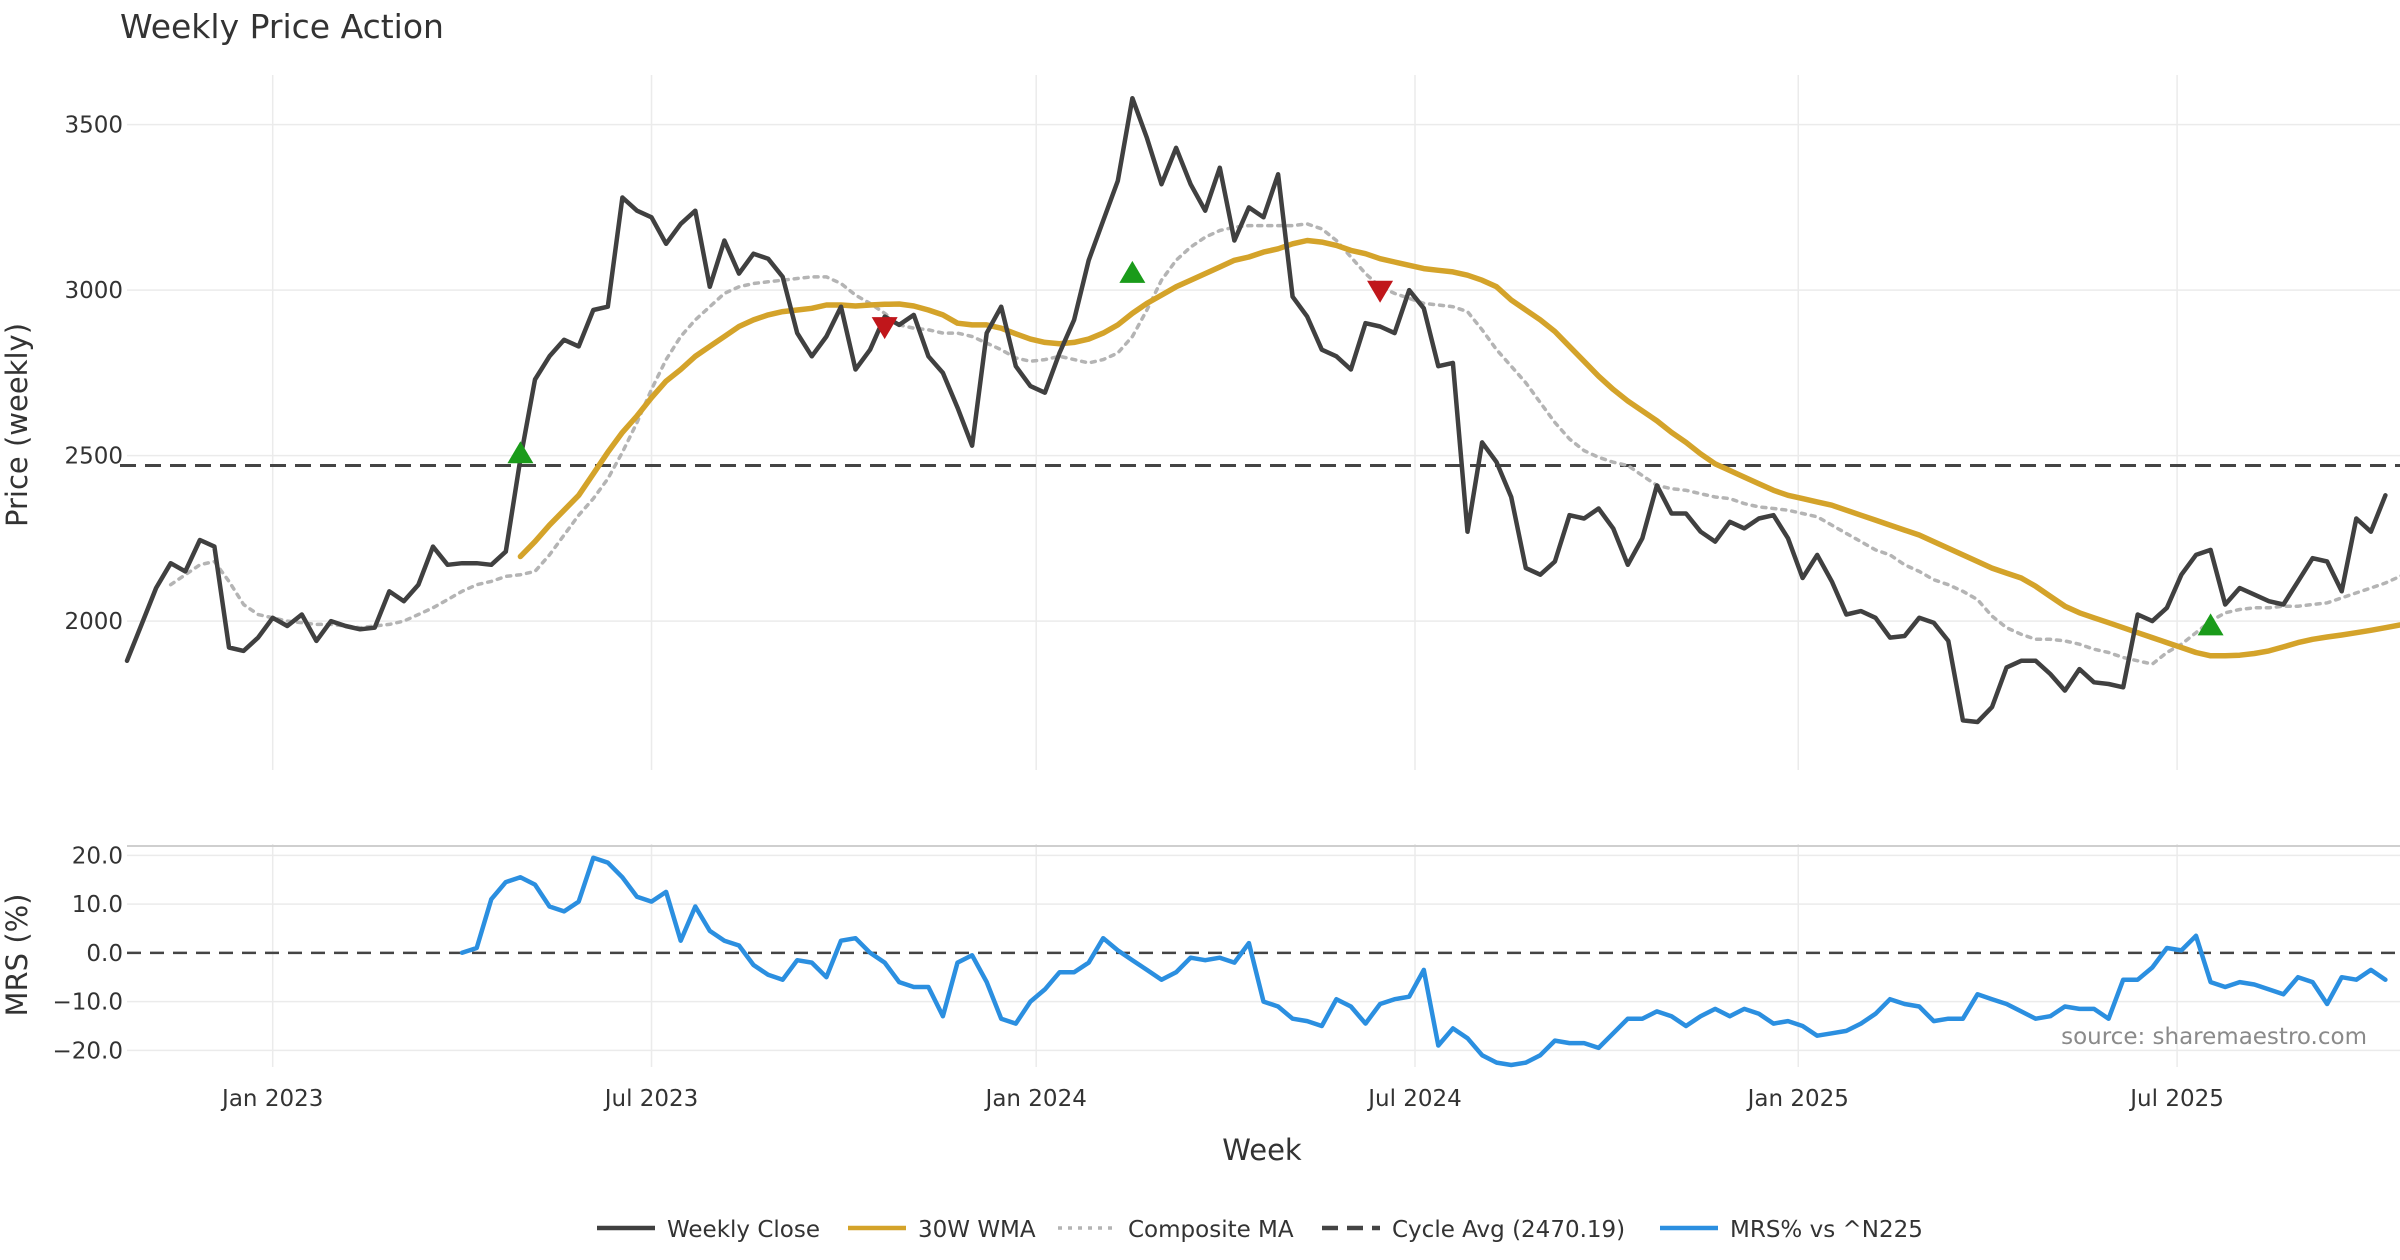 Image resolution: width=2400 pixels, height=1260 pixels. Describe the element at coordinates (1211, 1230) in the screenshot. I see `legend-label: Composite MA` at that location.